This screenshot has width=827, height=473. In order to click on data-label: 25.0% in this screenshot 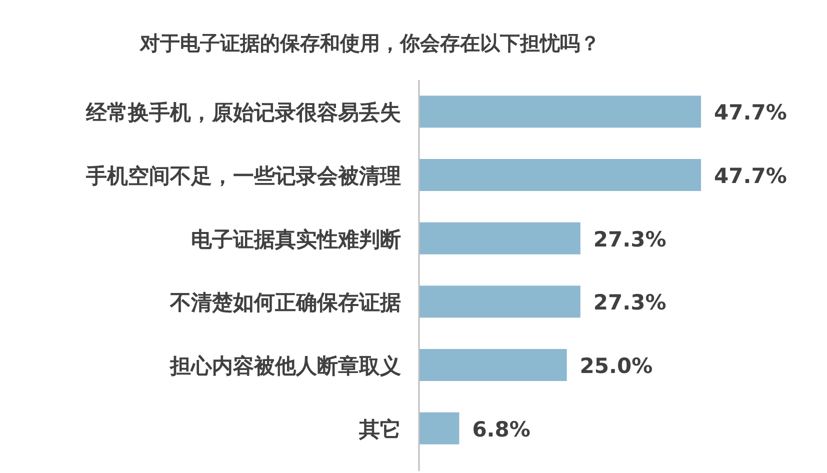, I will do `click(616, 366)`.